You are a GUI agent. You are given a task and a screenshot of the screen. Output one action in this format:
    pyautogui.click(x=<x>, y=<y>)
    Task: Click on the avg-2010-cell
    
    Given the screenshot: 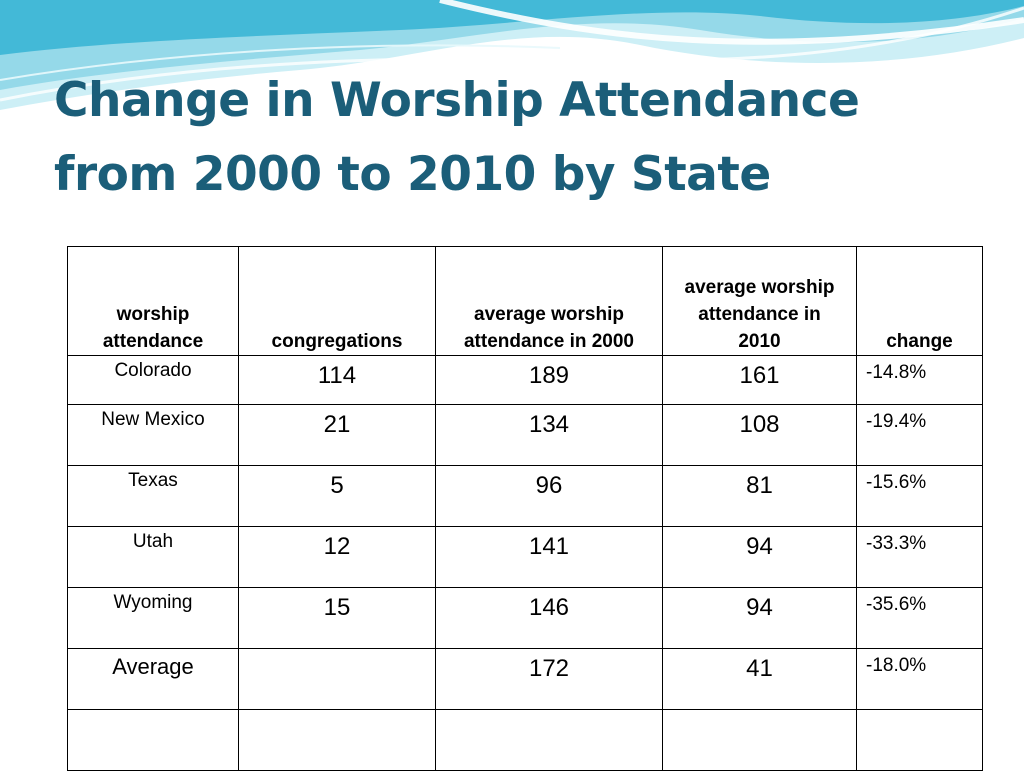 What is the action you would take?
    pyautogui.click(x=759, y=740)
    